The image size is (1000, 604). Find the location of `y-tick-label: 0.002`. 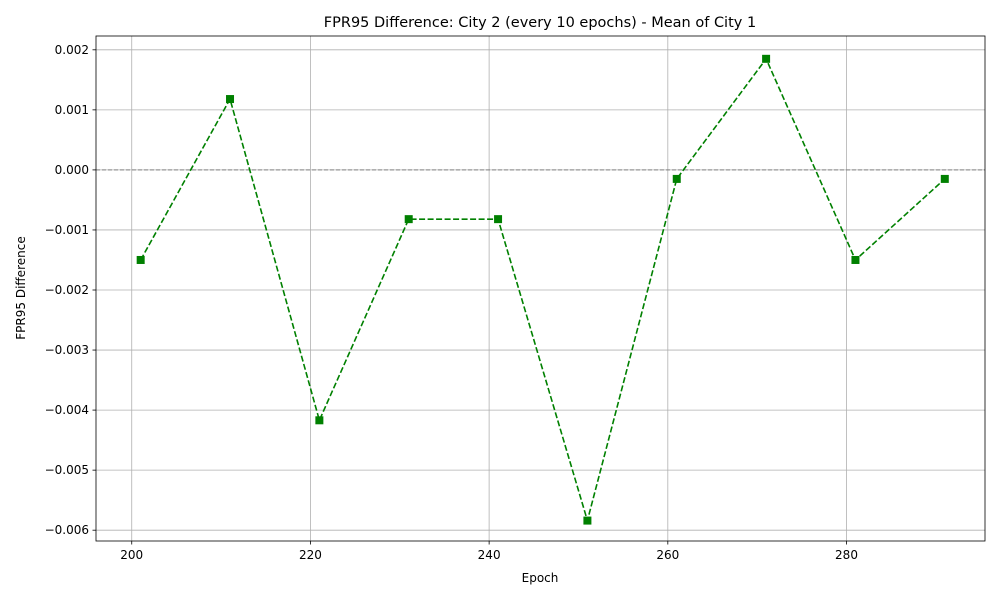

y-tick-label: 0.002 is located at coordinates (72, 50).